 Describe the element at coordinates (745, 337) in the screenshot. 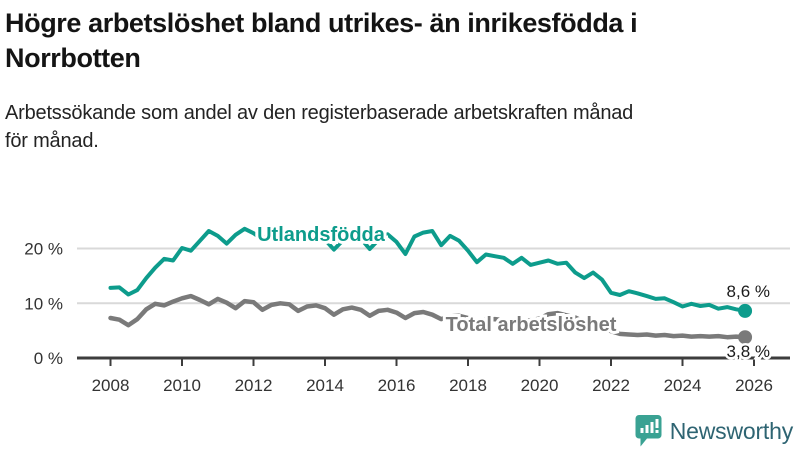

I see `end-dot-total` at that location.